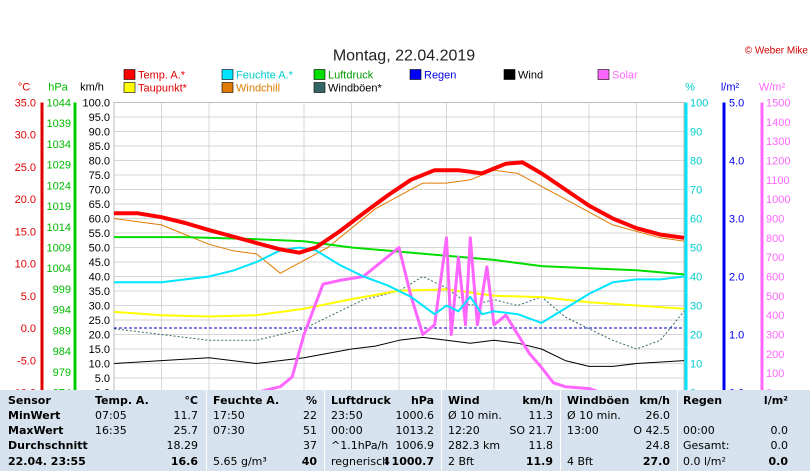 The image size is (810, 471). I want to click on series-feuchtea, so click(399, 285).